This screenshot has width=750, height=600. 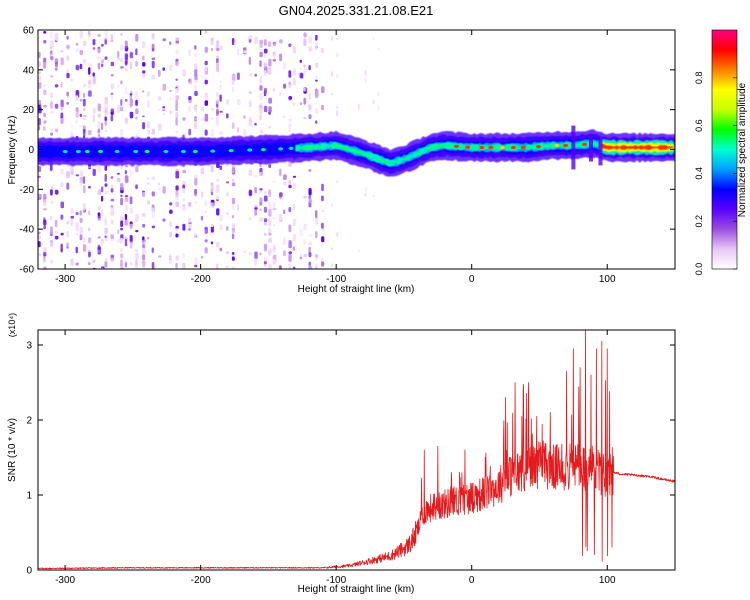 What do you see at coordinates (65, 279) in the screenshot?
I see `x-tick-label: -300` at bounding box center [65, 279].